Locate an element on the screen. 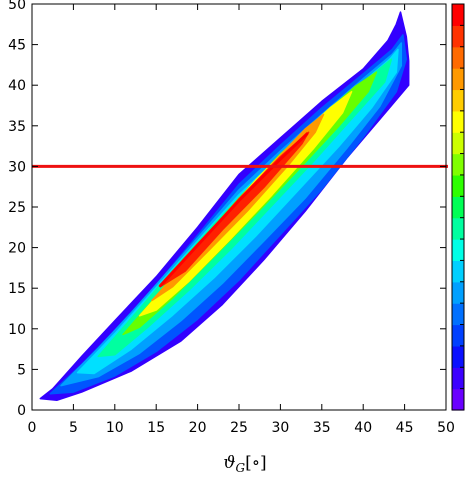 The image size is (474, 479). x-tick-label: 30 is located at coordinates (280, 428).